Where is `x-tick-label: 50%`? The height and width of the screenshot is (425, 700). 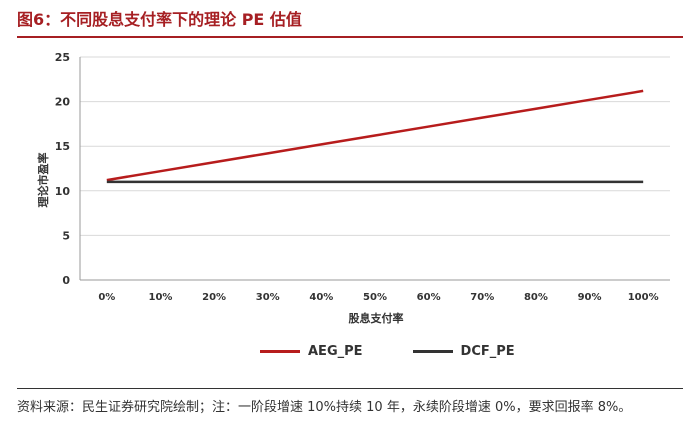 x-tick-label: 50% is located at coordinates (375, 297).